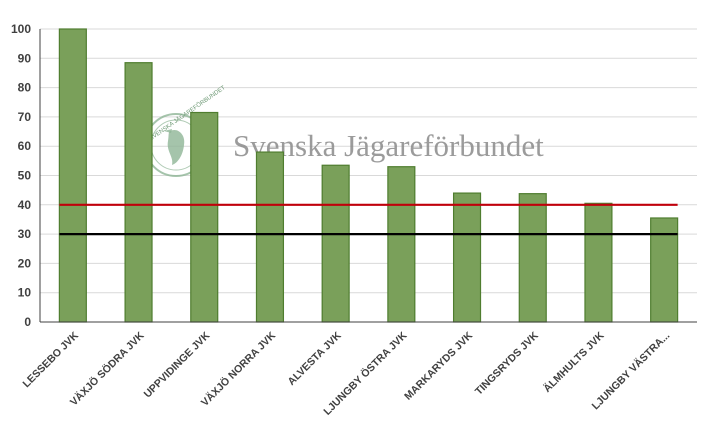 The image size is (714, 428). Describe the element at coordinates (25, 58) in the screenshot. I see `y-tick-label: 90` at that location.